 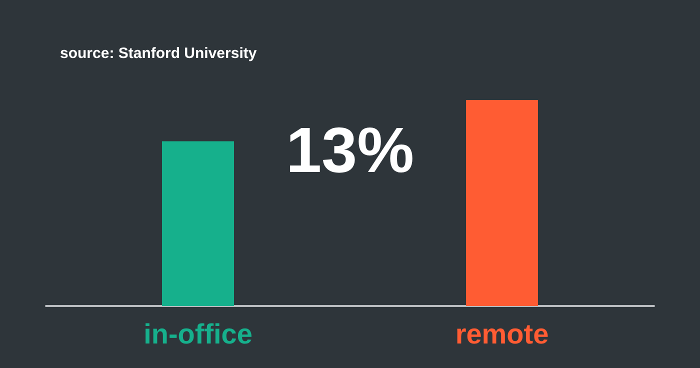 What do you see at coordinates (350, 150) in the screenshot?
I see `annotation: 13%` at bounding box center [350, 150].